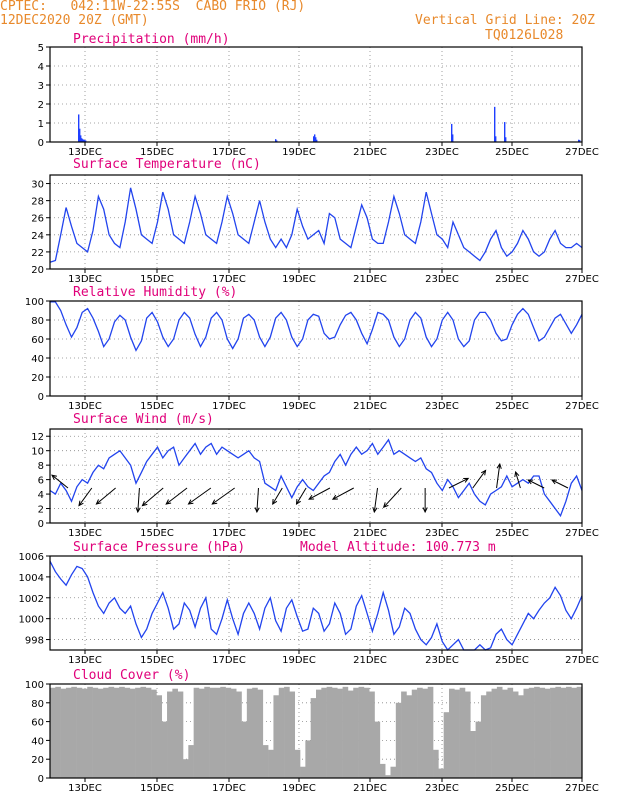 This screenshot has height=800, width=618. I want to click on y-tick-label: 10, so click(37, 452).